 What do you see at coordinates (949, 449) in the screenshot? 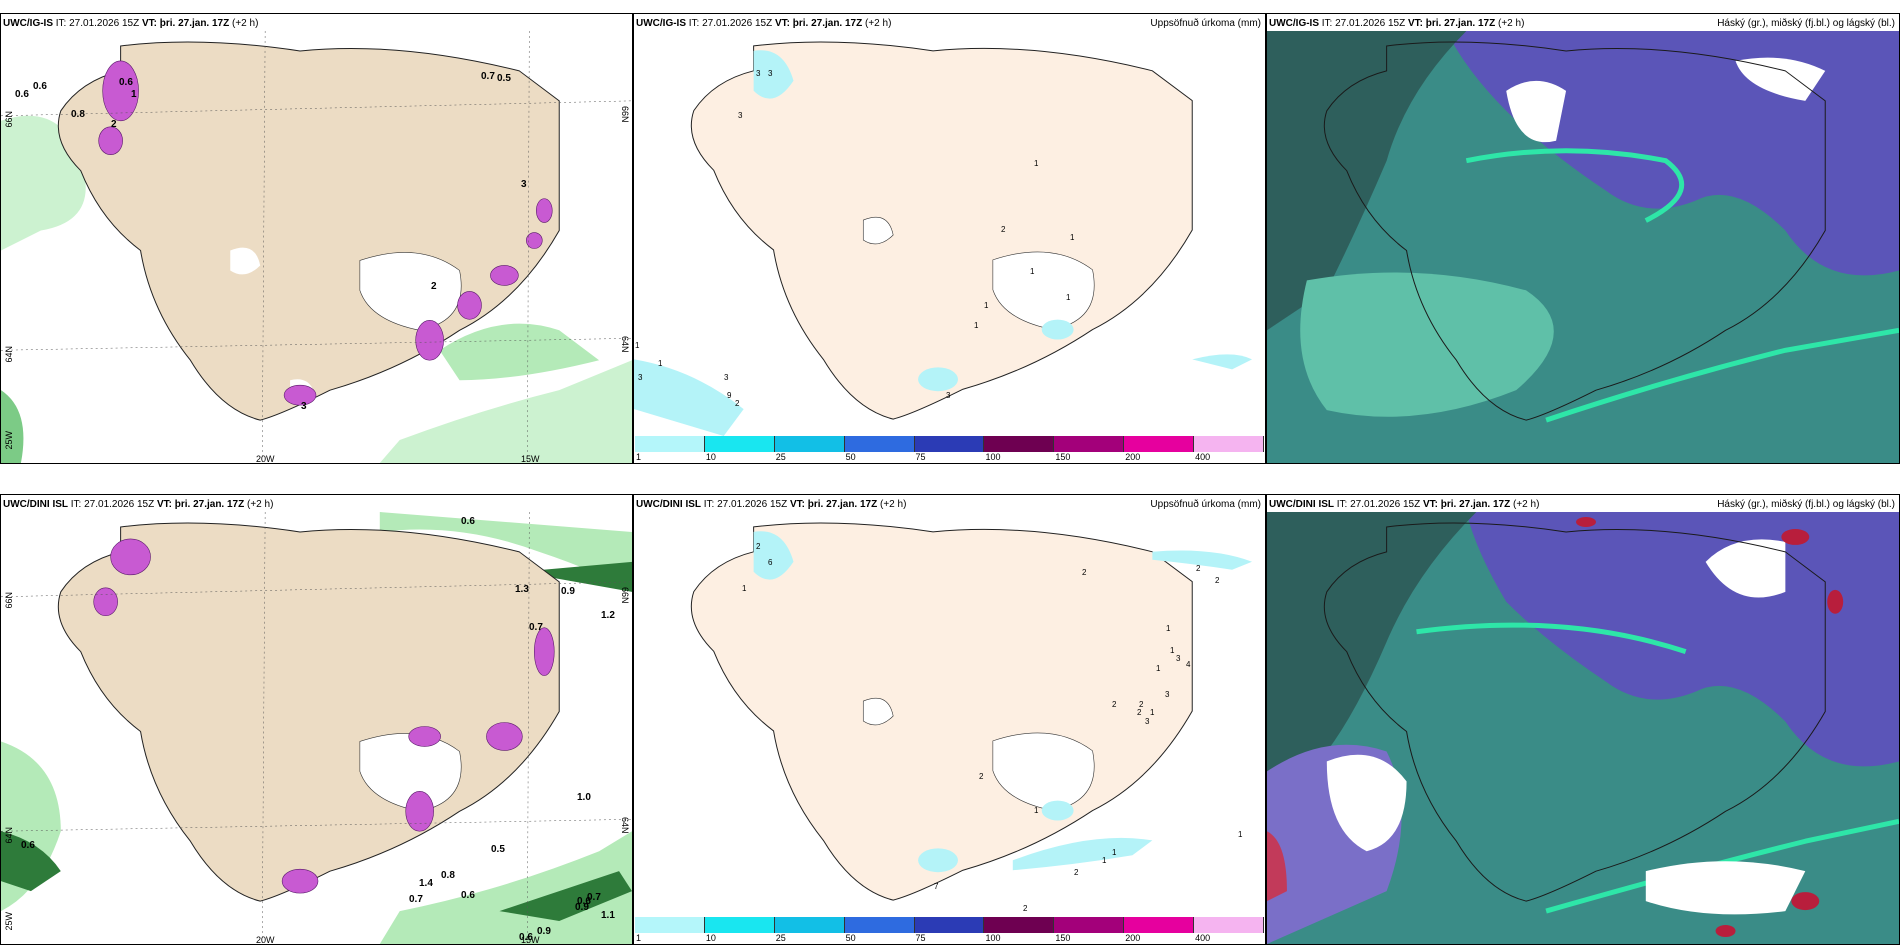
I see `precip-colorbar: 1 10 25 50 75 100 150 200 400` at bounding box center [949, 449].